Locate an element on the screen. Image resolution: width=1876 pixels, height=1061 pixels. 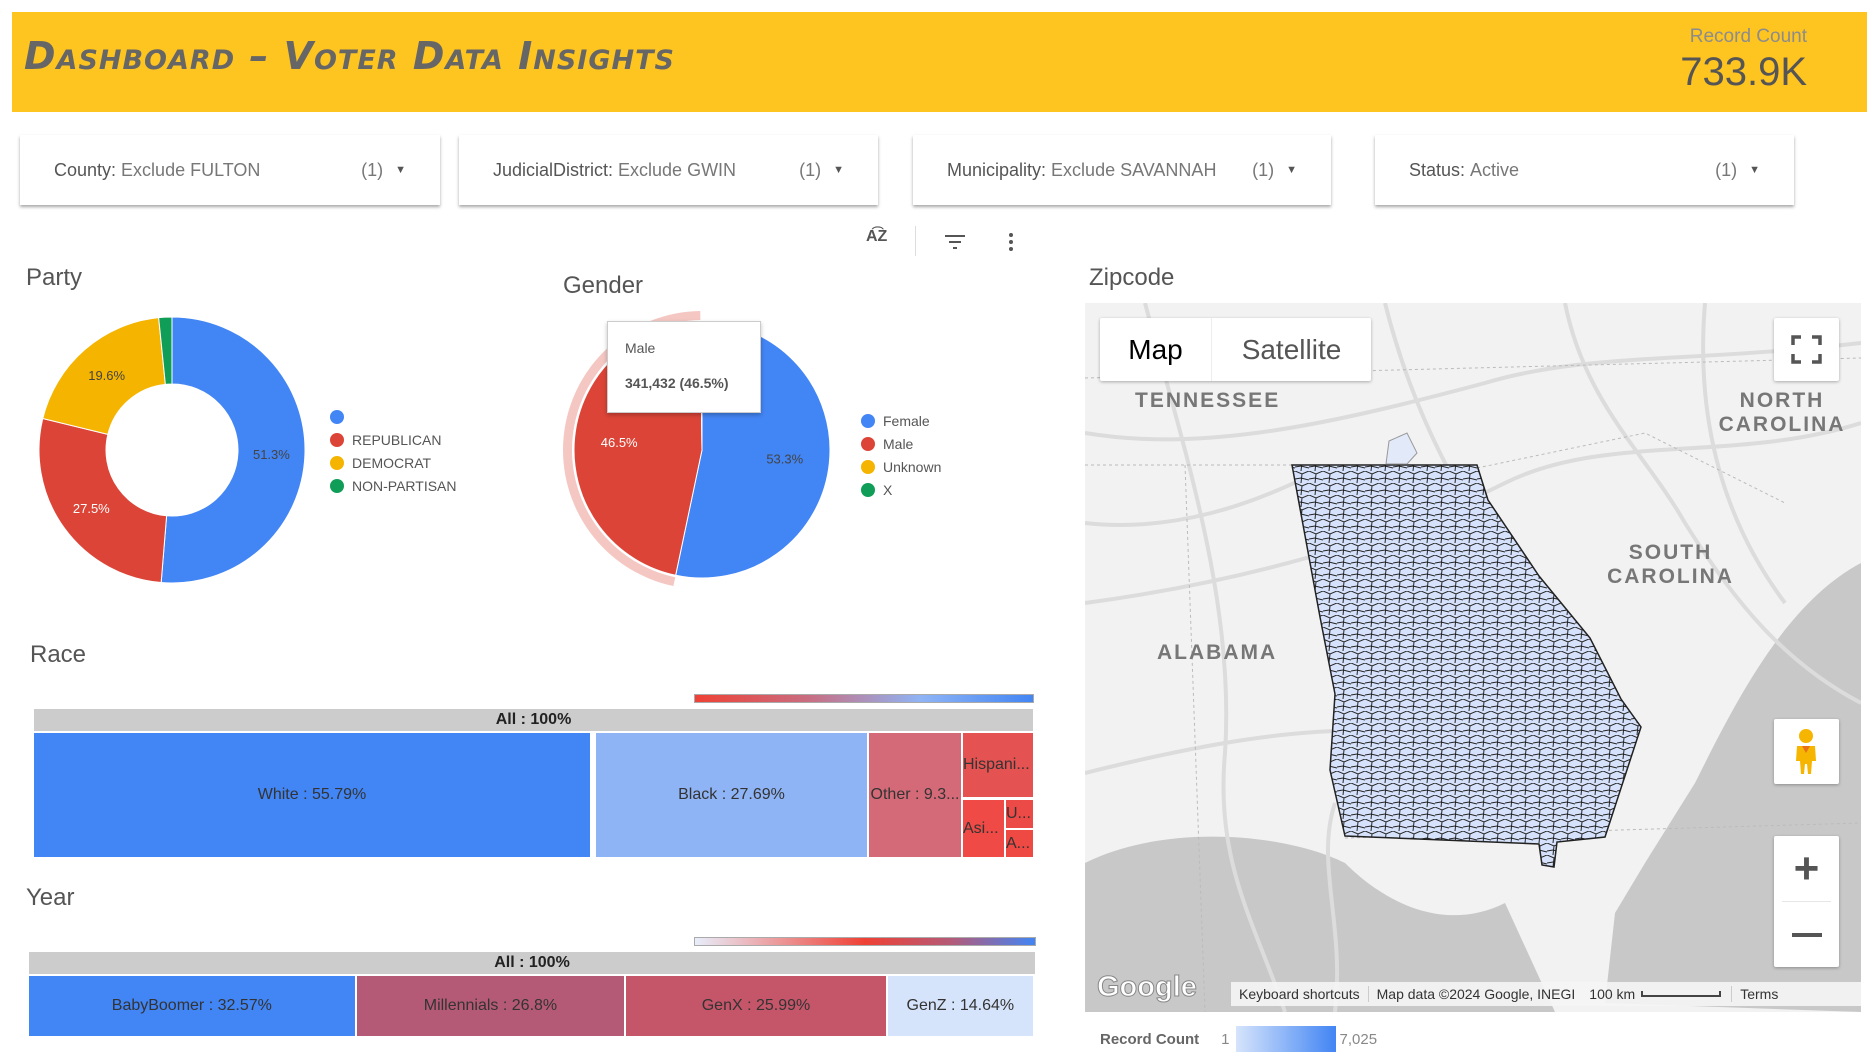
legend-item: Male is located at coordinates (901, 443).